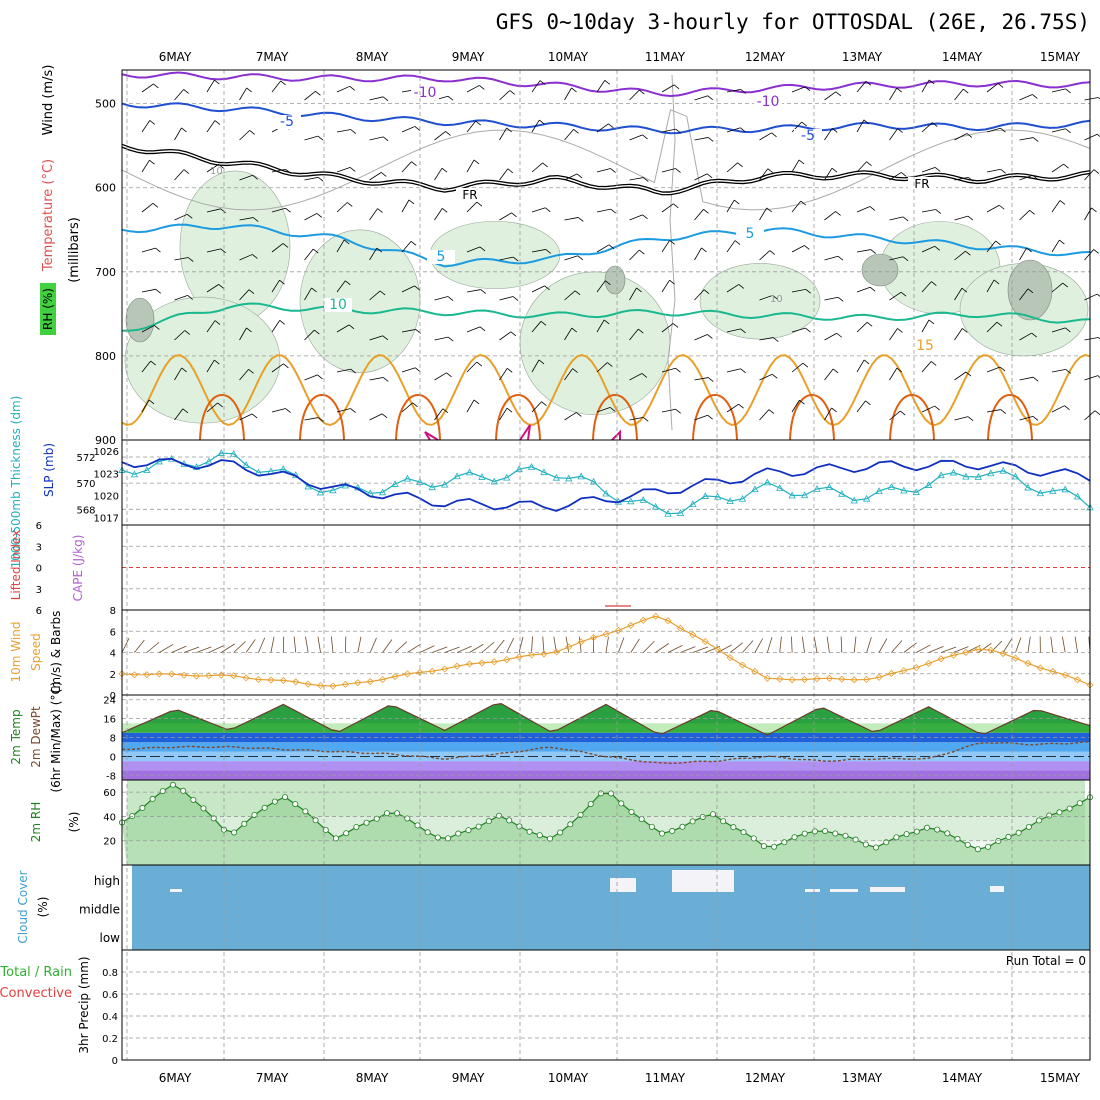  What do you see at coordinates (85, 510) in the screenshot?
I see `thickness-y-tick: 568` at bounding box center [85, 510].